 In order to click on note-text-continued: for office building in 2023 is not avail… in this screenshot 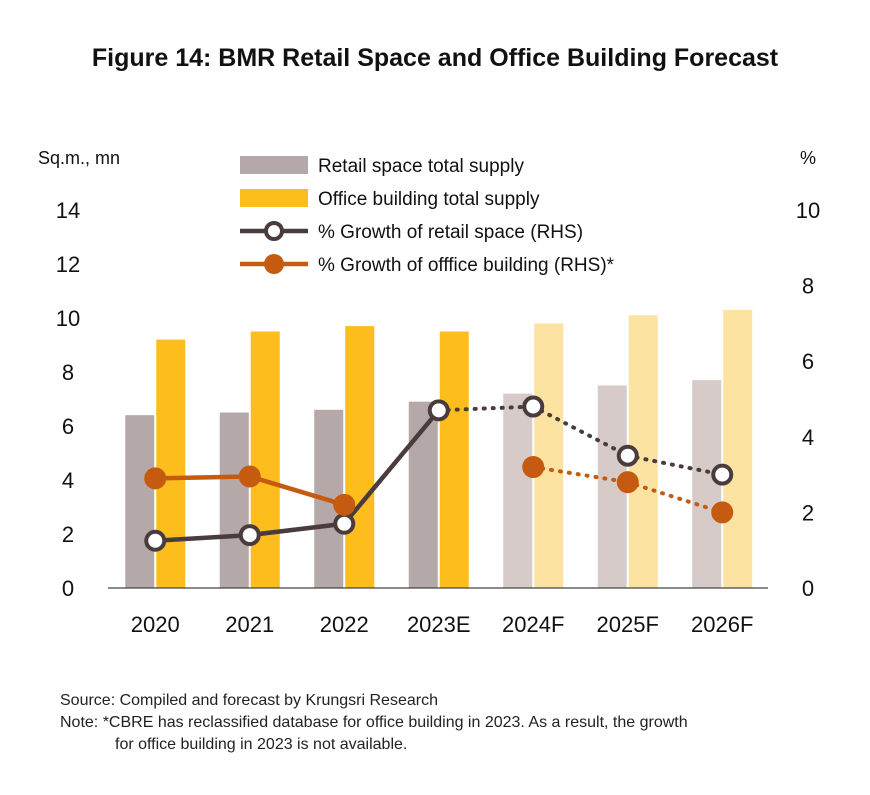, I will do `click(261, 744)`.